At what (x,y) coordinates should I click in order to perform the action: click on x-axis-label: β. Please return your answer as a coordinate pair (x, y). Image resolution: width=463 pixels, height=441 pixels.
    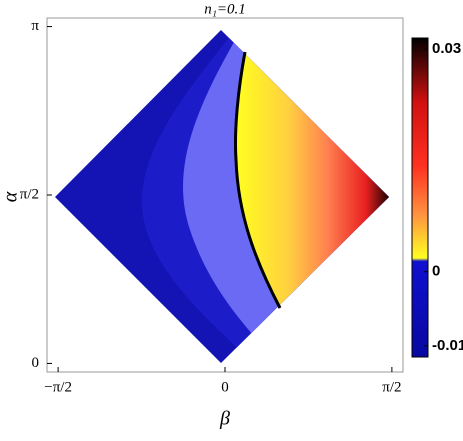
    Looking at the image, I should click on (224, 419).